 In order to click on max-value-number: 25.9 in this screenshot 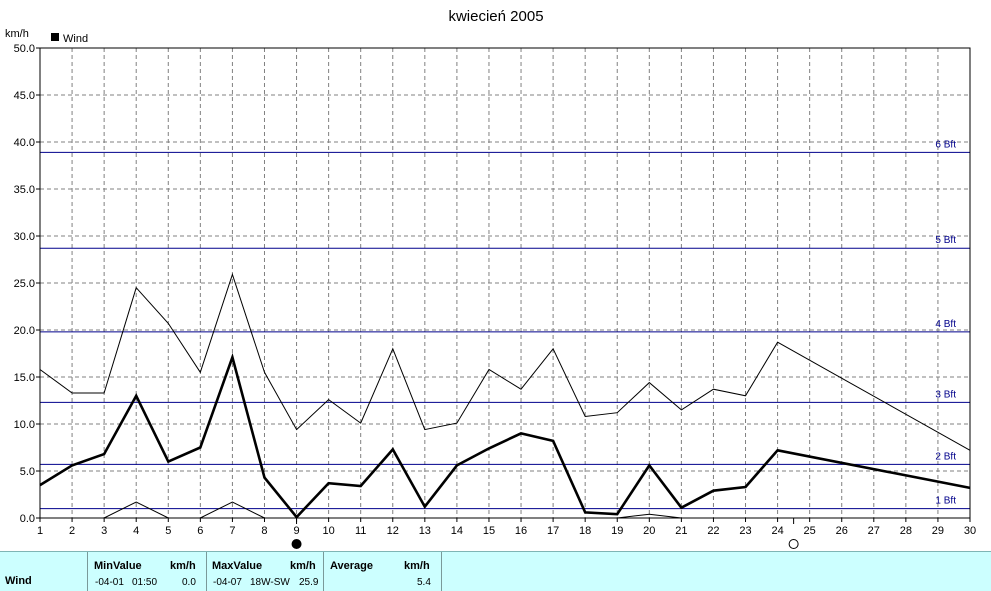, I will do `click(309, 582)`.